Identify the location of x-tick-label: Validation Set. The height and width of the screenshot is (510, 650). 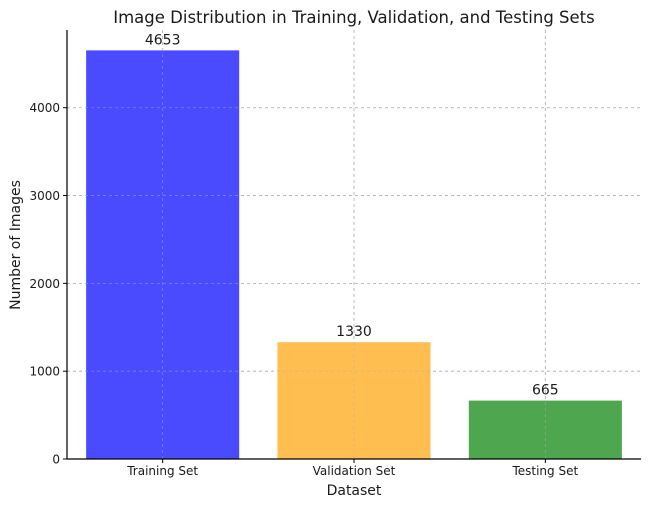
(354, 471).